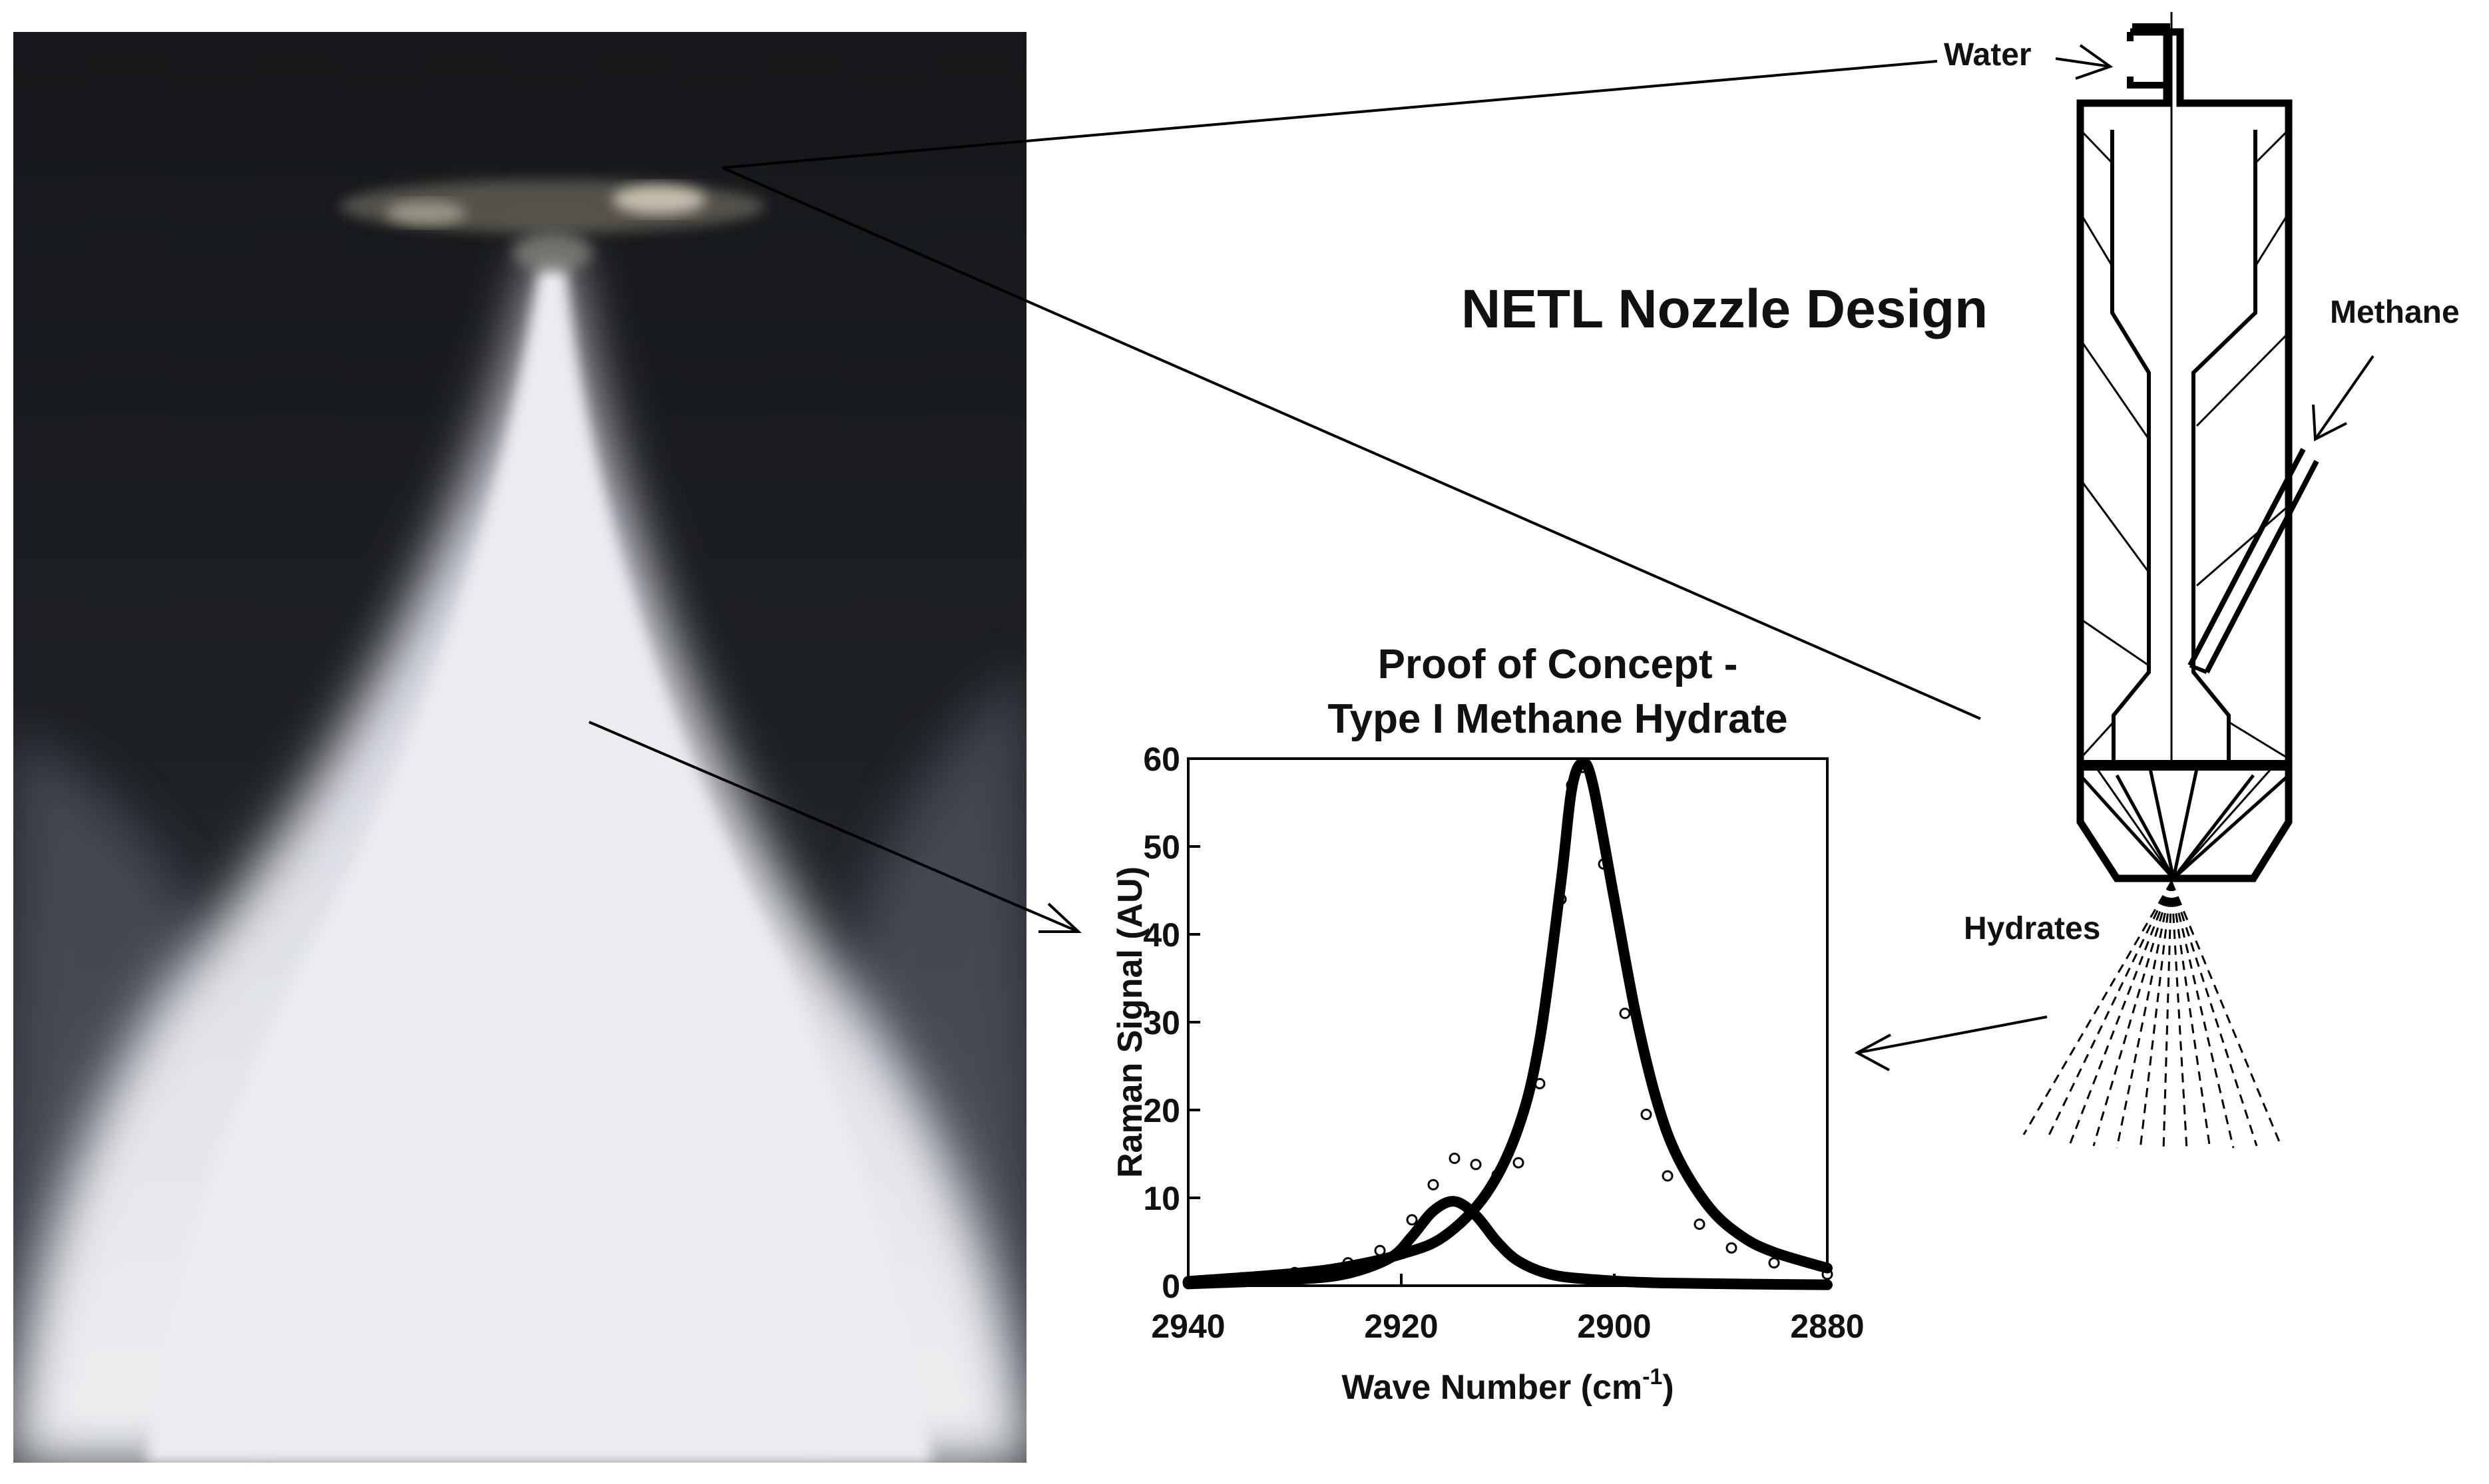 The height and width of the screenshot is (1484, 2489). What do you see at coordinates (2151, 1016) in the screenshot?
I see `hydrate-spray-cone` at bounding box center [2151, 1016].